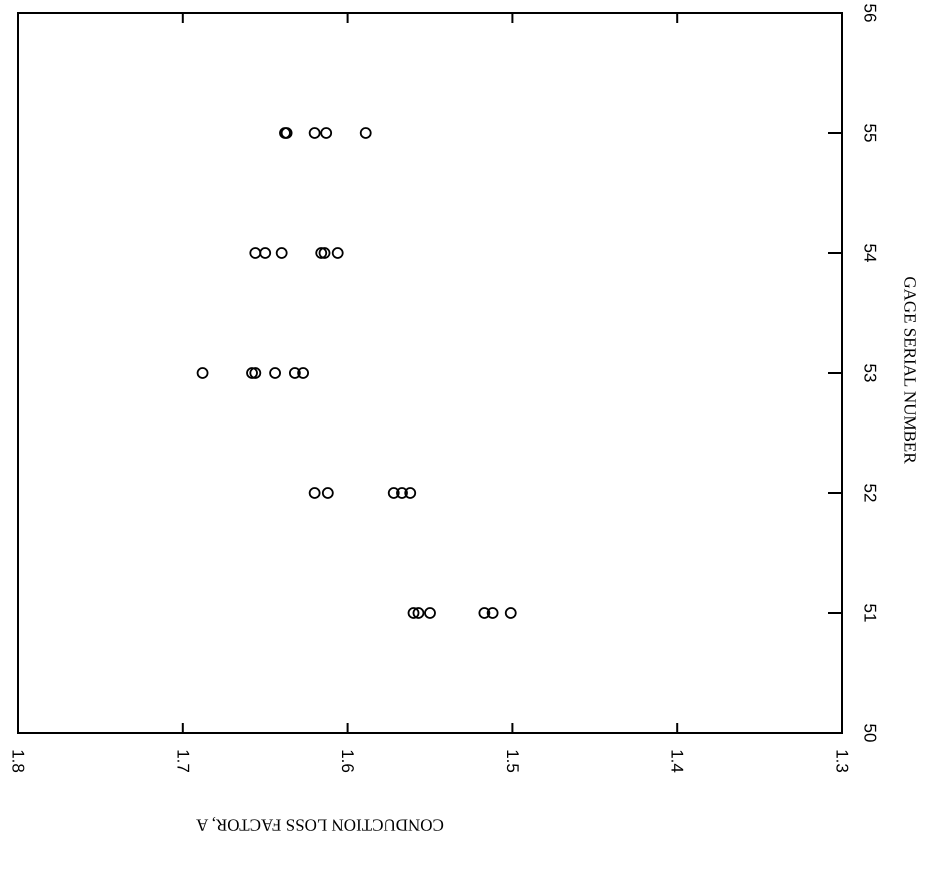 This screenshot has height=869, width=937. I want to click on x-tick-label: 1.7, so click(182, 761).